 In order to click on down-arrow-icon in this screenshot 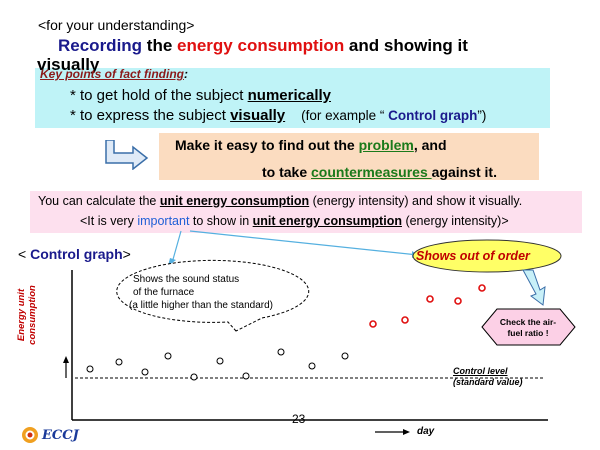, I will do `click(534, 287)`.